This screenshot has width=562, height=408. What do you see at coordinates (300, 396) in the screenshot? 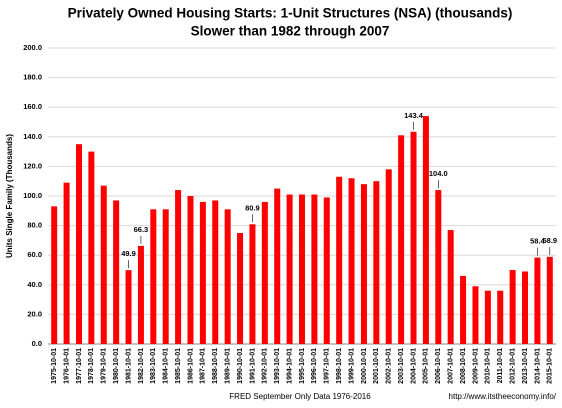
I see `x-axis-label: FRED September Only Data 1976-2016` at bounding box center [300, 396].